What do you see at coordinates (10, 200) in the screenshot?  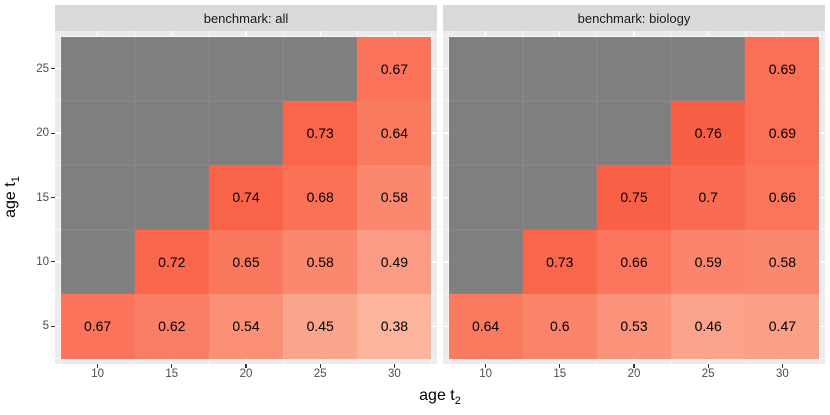 I see `y-axis-title-text: age t` at bounding box center [10, 200].